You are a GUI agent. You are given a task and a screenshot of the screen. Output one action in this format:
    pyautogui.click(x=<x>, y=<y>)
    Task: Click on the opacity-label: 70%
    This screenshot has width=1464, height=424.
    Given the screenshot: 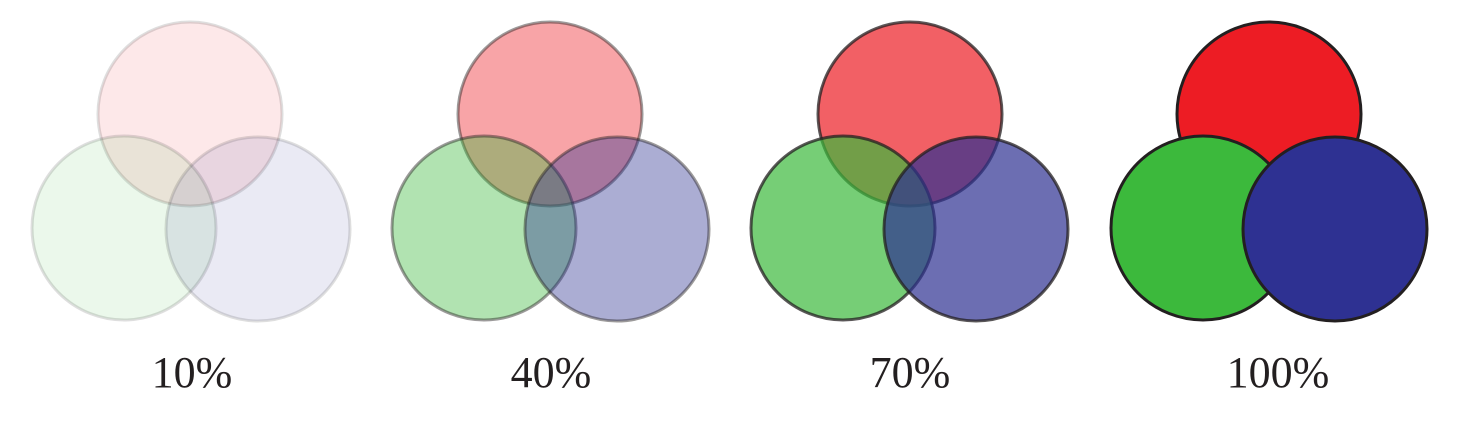 What is the action you would take?
    pyautogui.click(x=910, y=372)
    